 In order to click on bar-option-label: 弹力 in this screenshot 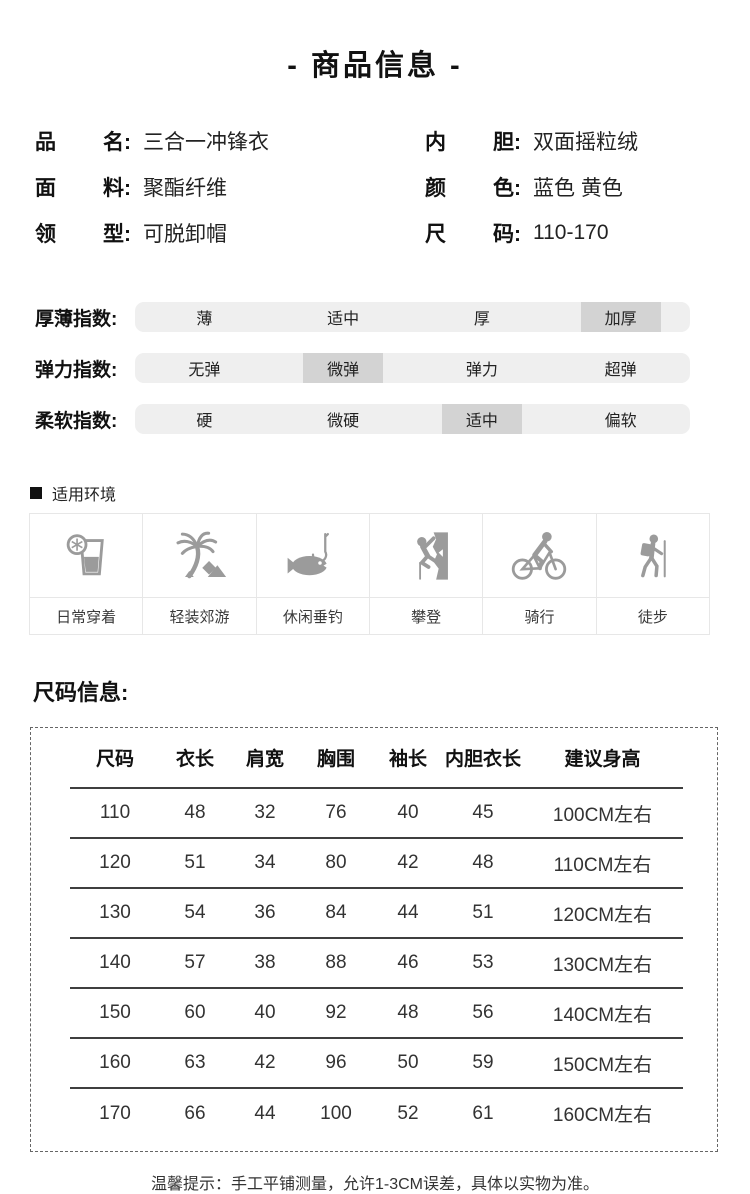, I will do `click(481, 370)`.